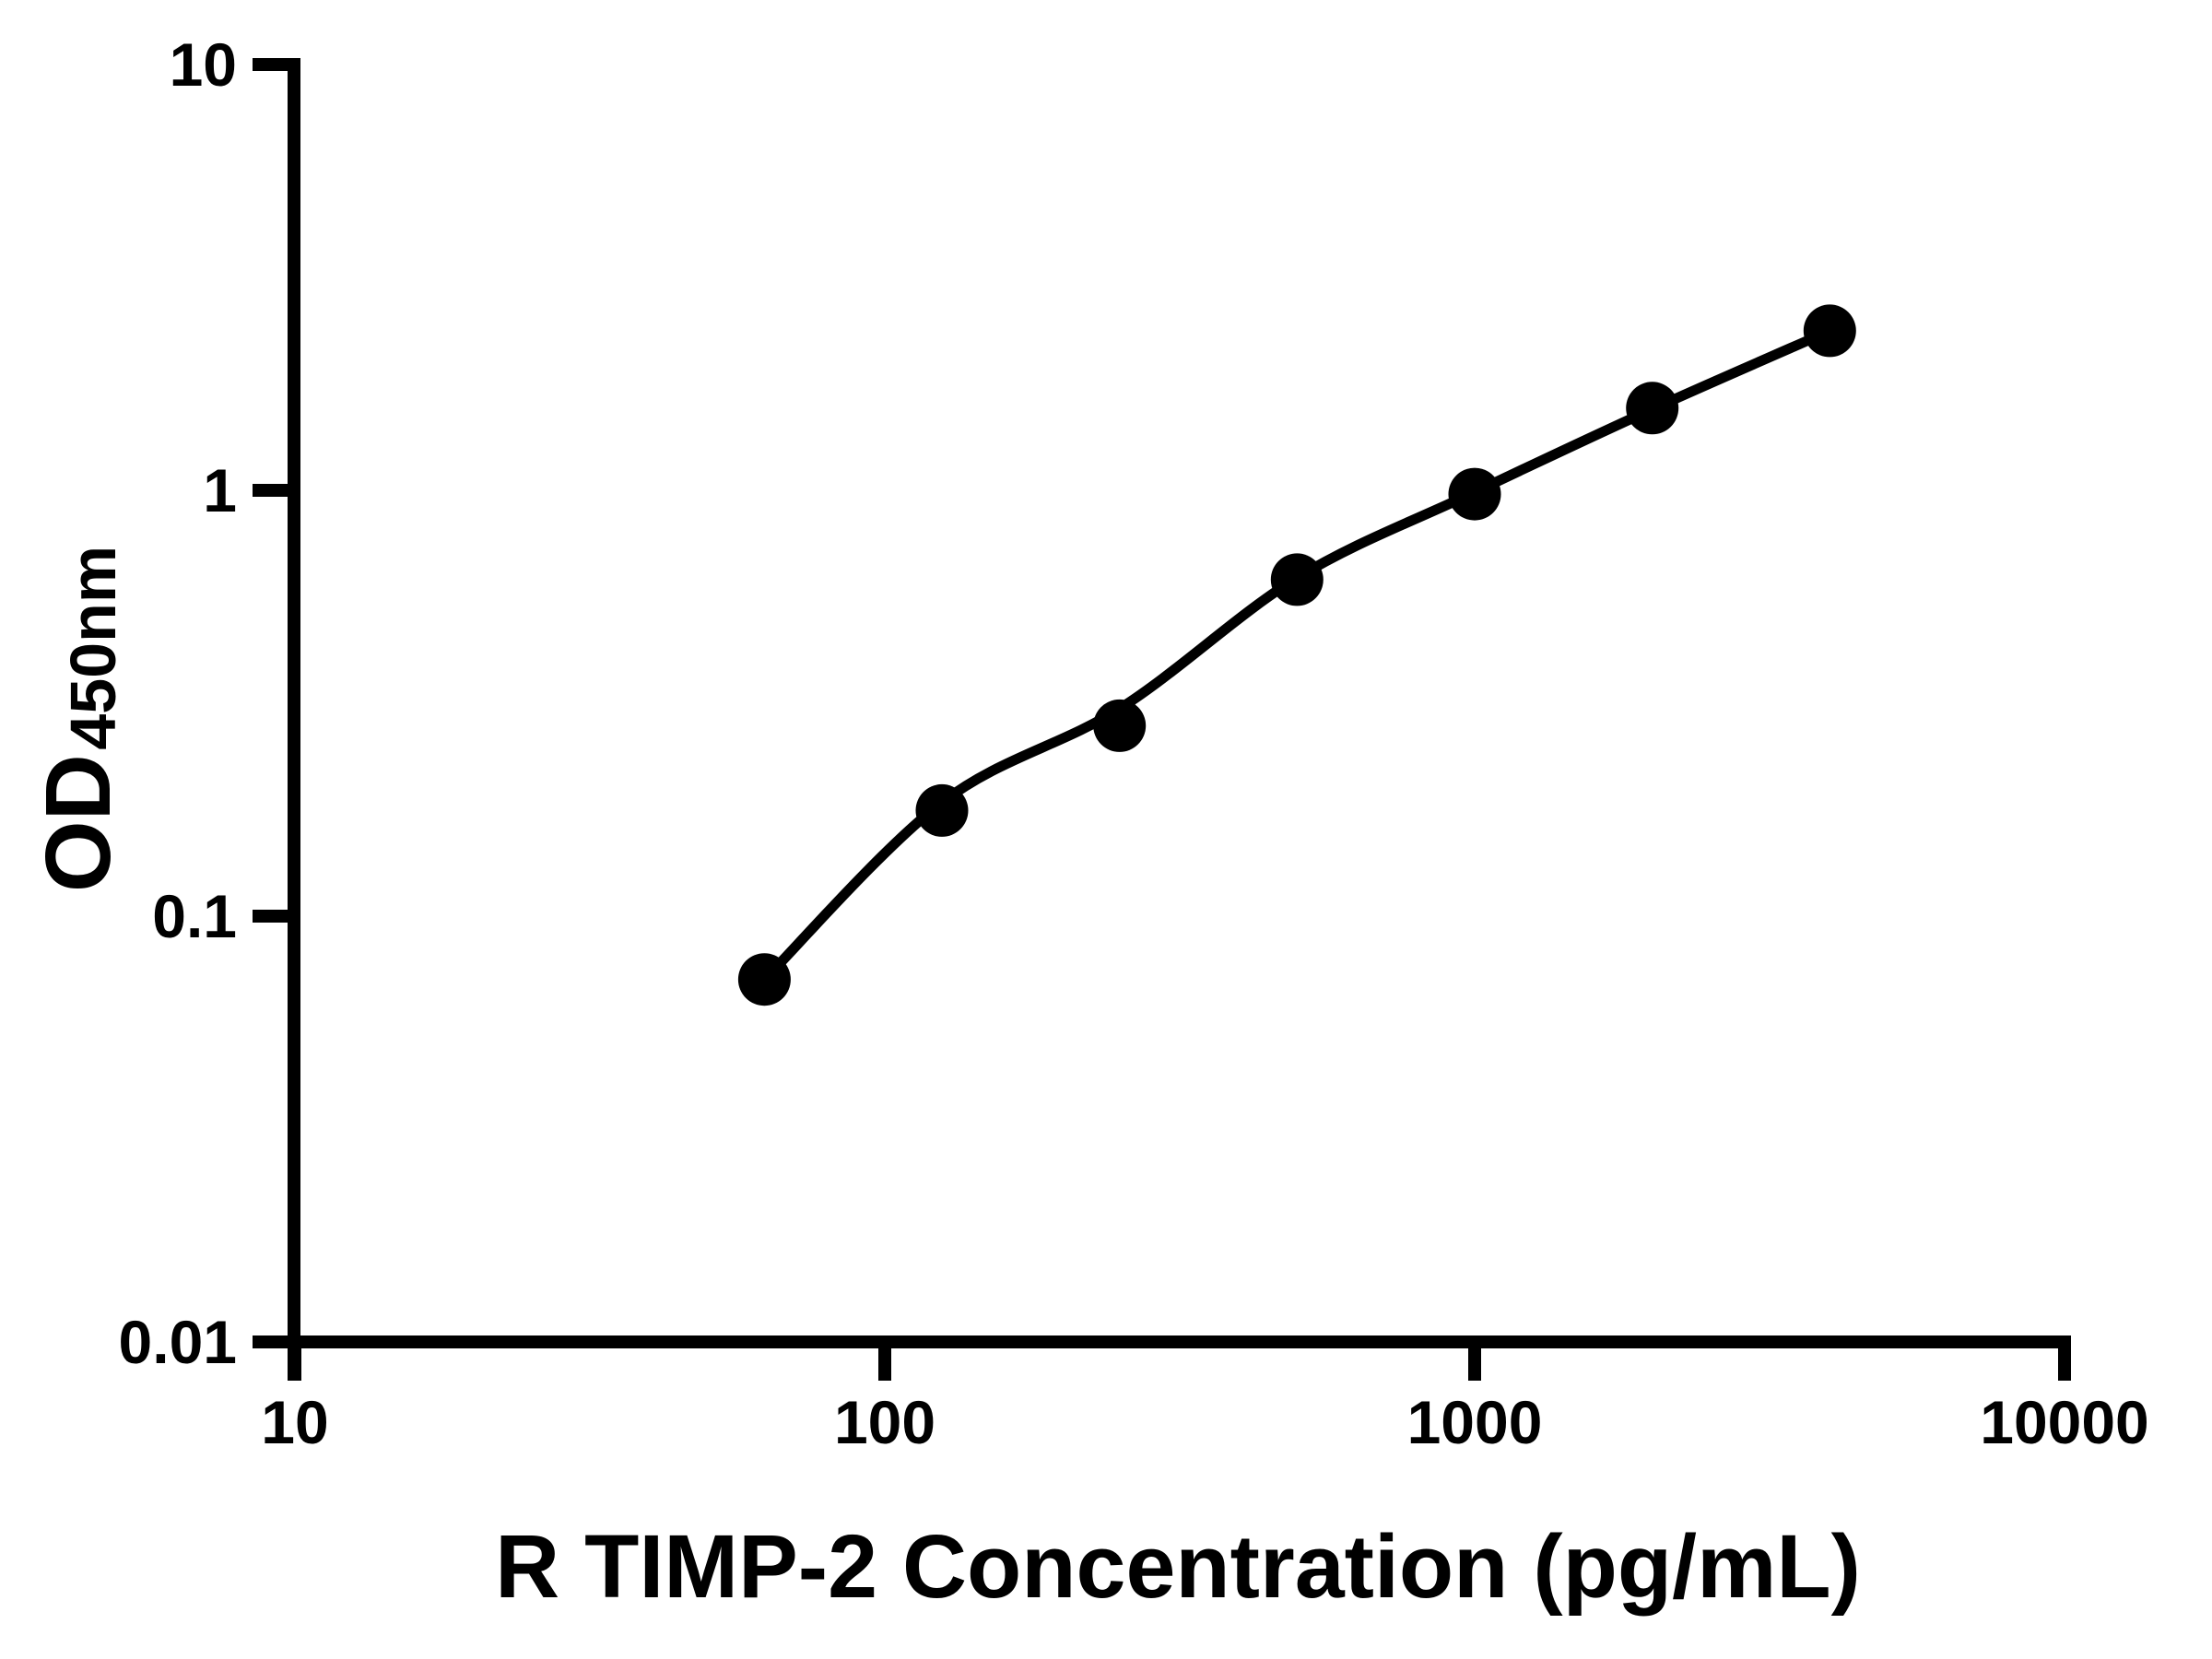 This screenshot has width=2212, height=1659. What do you see at coordinates (78, 823) in the screenshot?
I see `y-axis-title-main: OD` at bounding box center [78, 823].